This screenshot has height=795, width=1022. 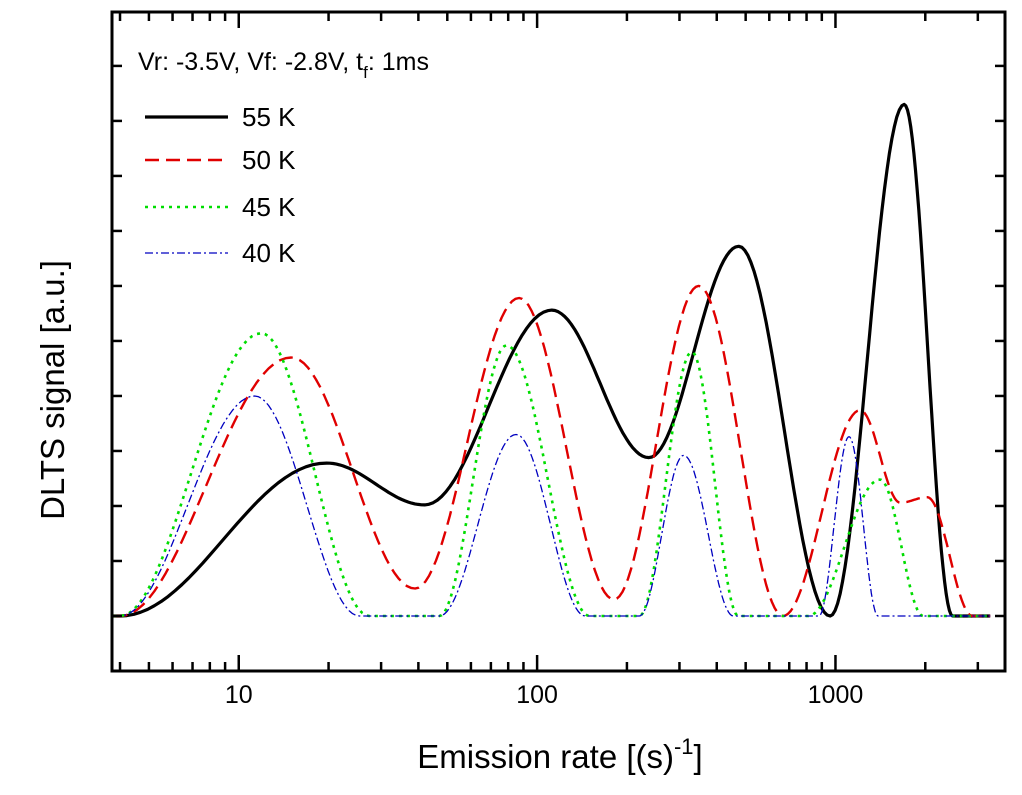 What do you see at coordinates (537, 695) in the screenshot?
I see `x-tick-label: 100` at bounding box center [537, 695].